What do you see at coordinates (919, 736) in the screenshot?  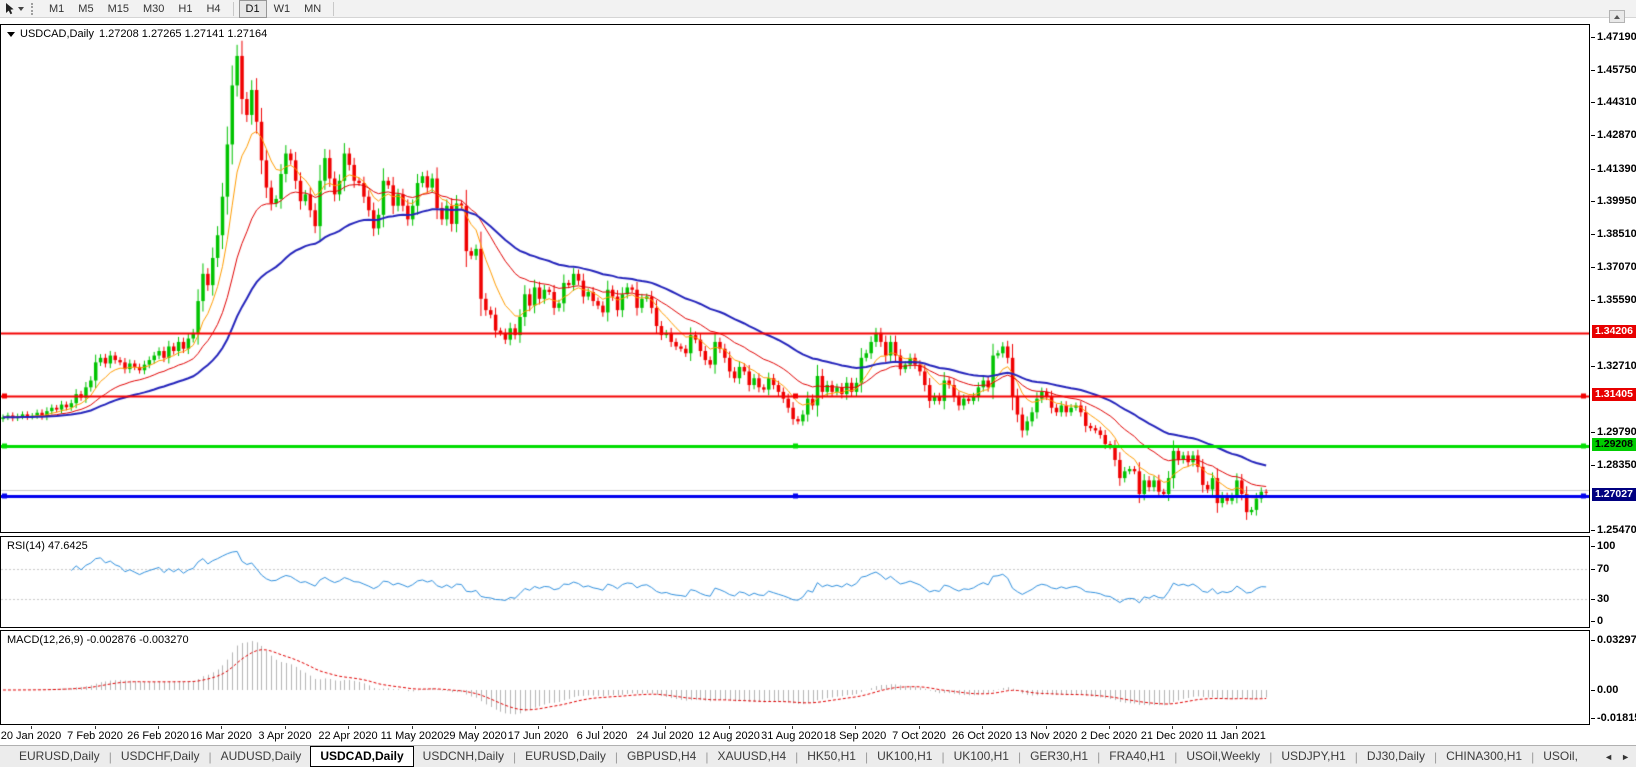 I see `date-tick-label: 7 Oct 2020` at bounding box center [919, 736].